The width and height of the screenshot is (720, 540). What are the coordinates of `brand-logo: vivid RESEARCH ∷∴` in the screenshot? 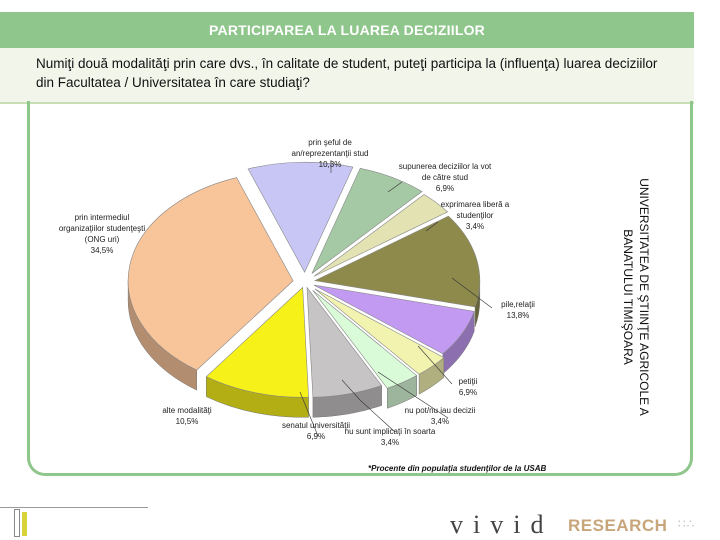 It's located at (580, 525).